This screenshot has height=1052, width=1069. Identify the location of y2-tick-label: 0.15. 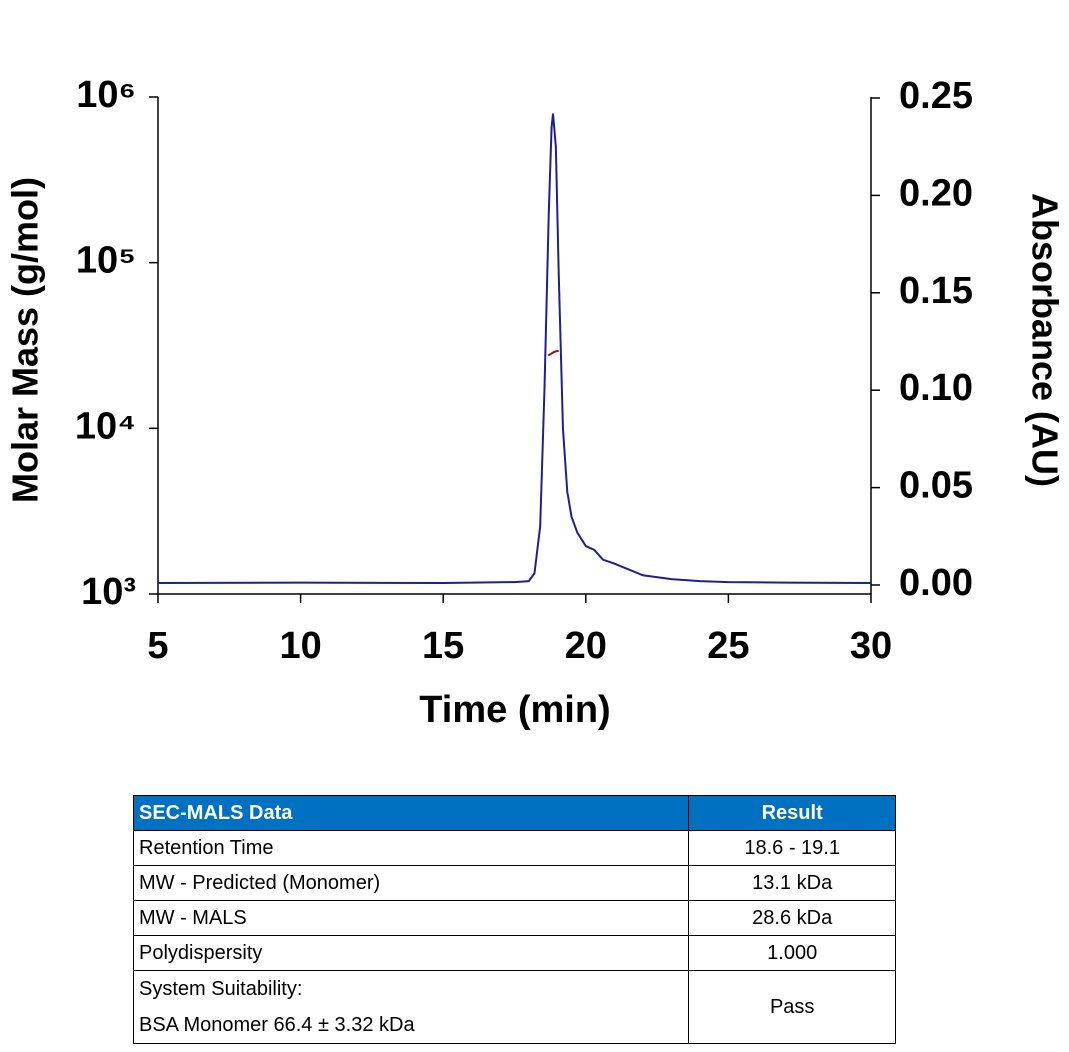
(936, 291).